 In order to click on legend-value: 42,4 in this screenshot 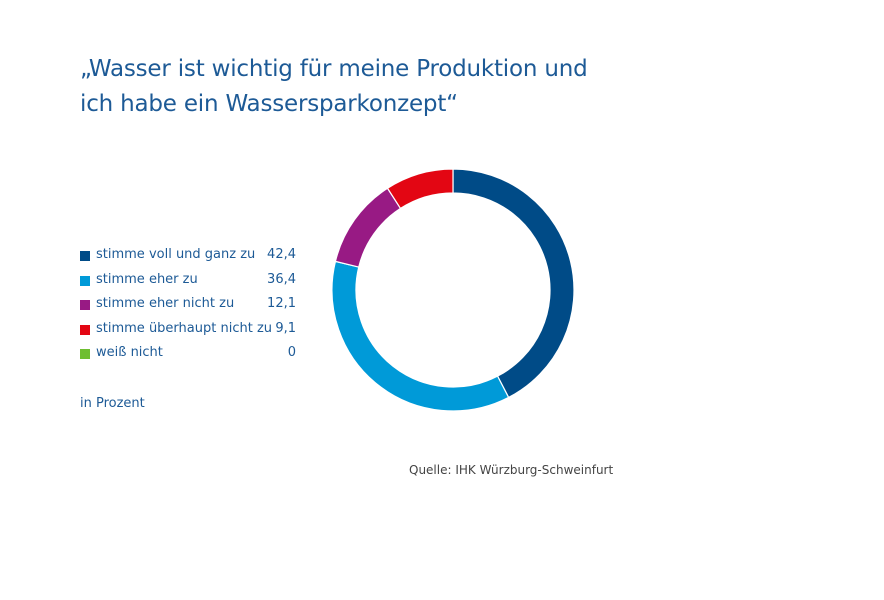, I will do `click(281, 254)`.